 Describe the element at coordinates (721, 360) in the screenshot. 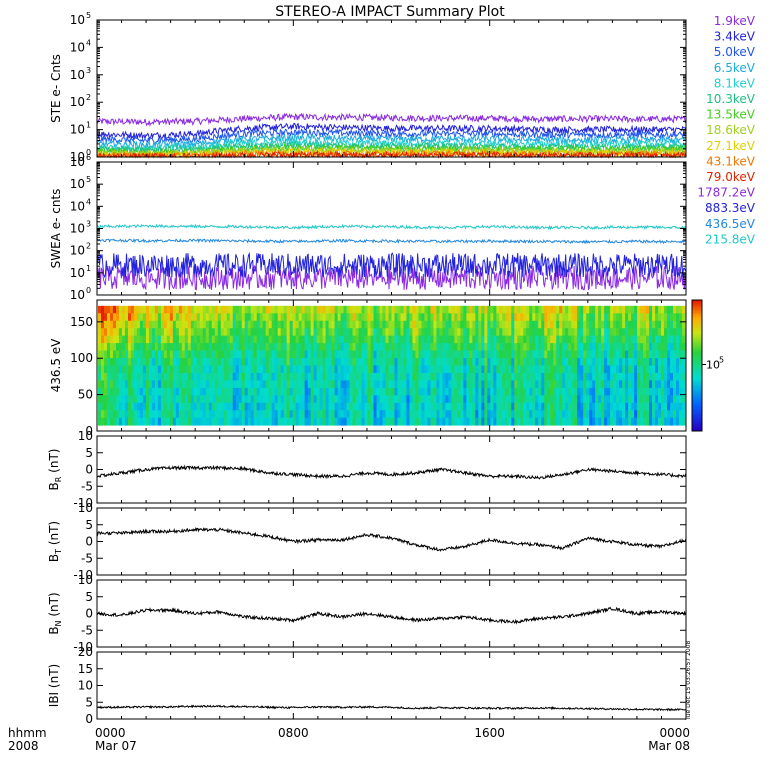

I see `colorbar-exponent: 5` at that location.